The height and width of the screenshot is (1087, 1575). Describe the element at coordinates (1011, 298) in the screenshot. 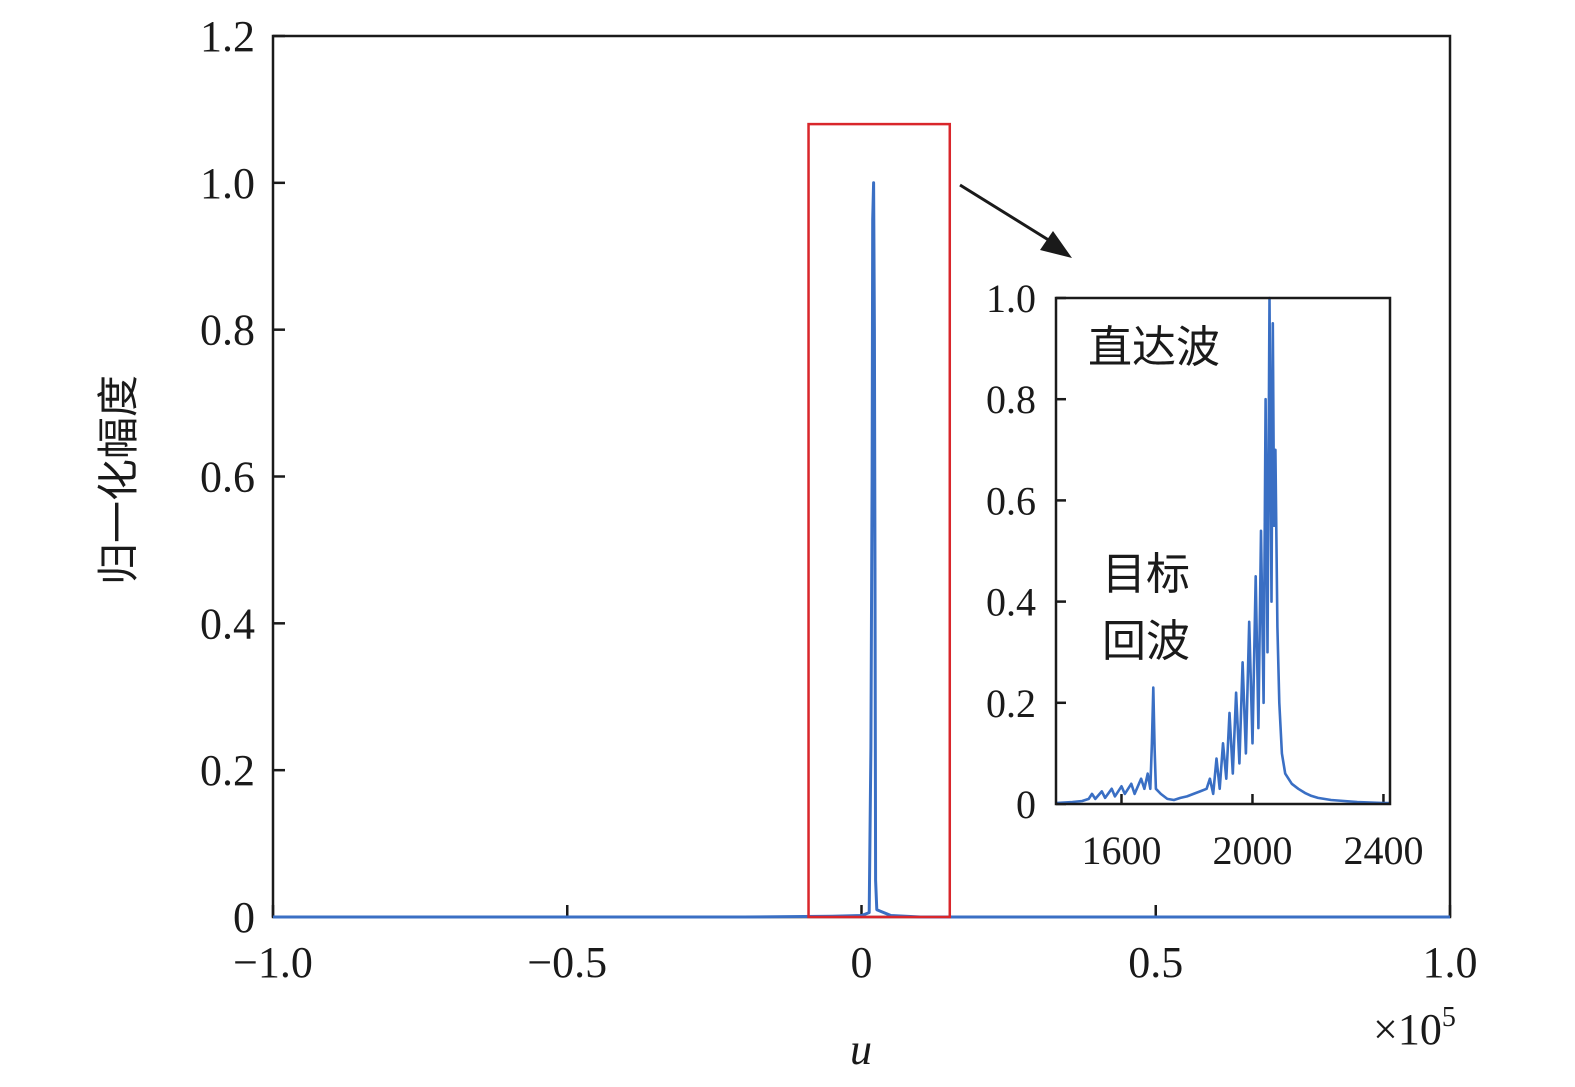

I see `inset-y-tick-label: 1.0` at that location.